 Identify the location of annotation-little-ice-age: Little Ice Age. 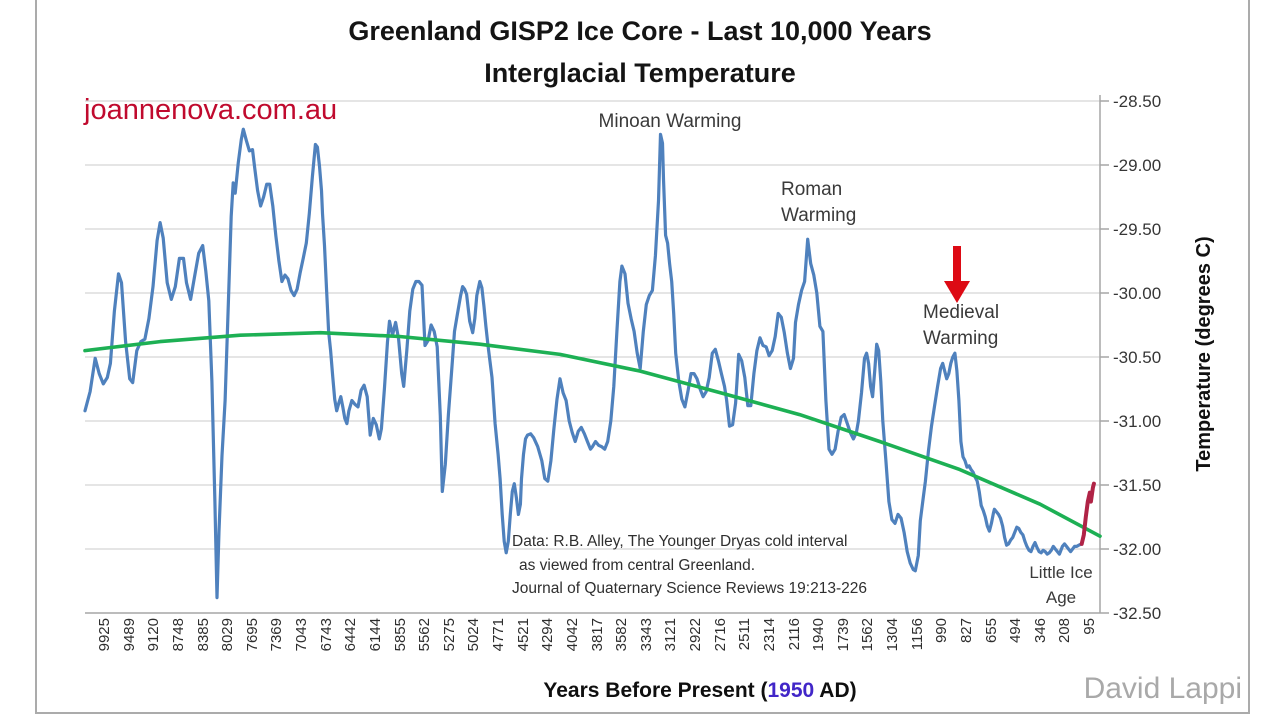
(1061, 585).